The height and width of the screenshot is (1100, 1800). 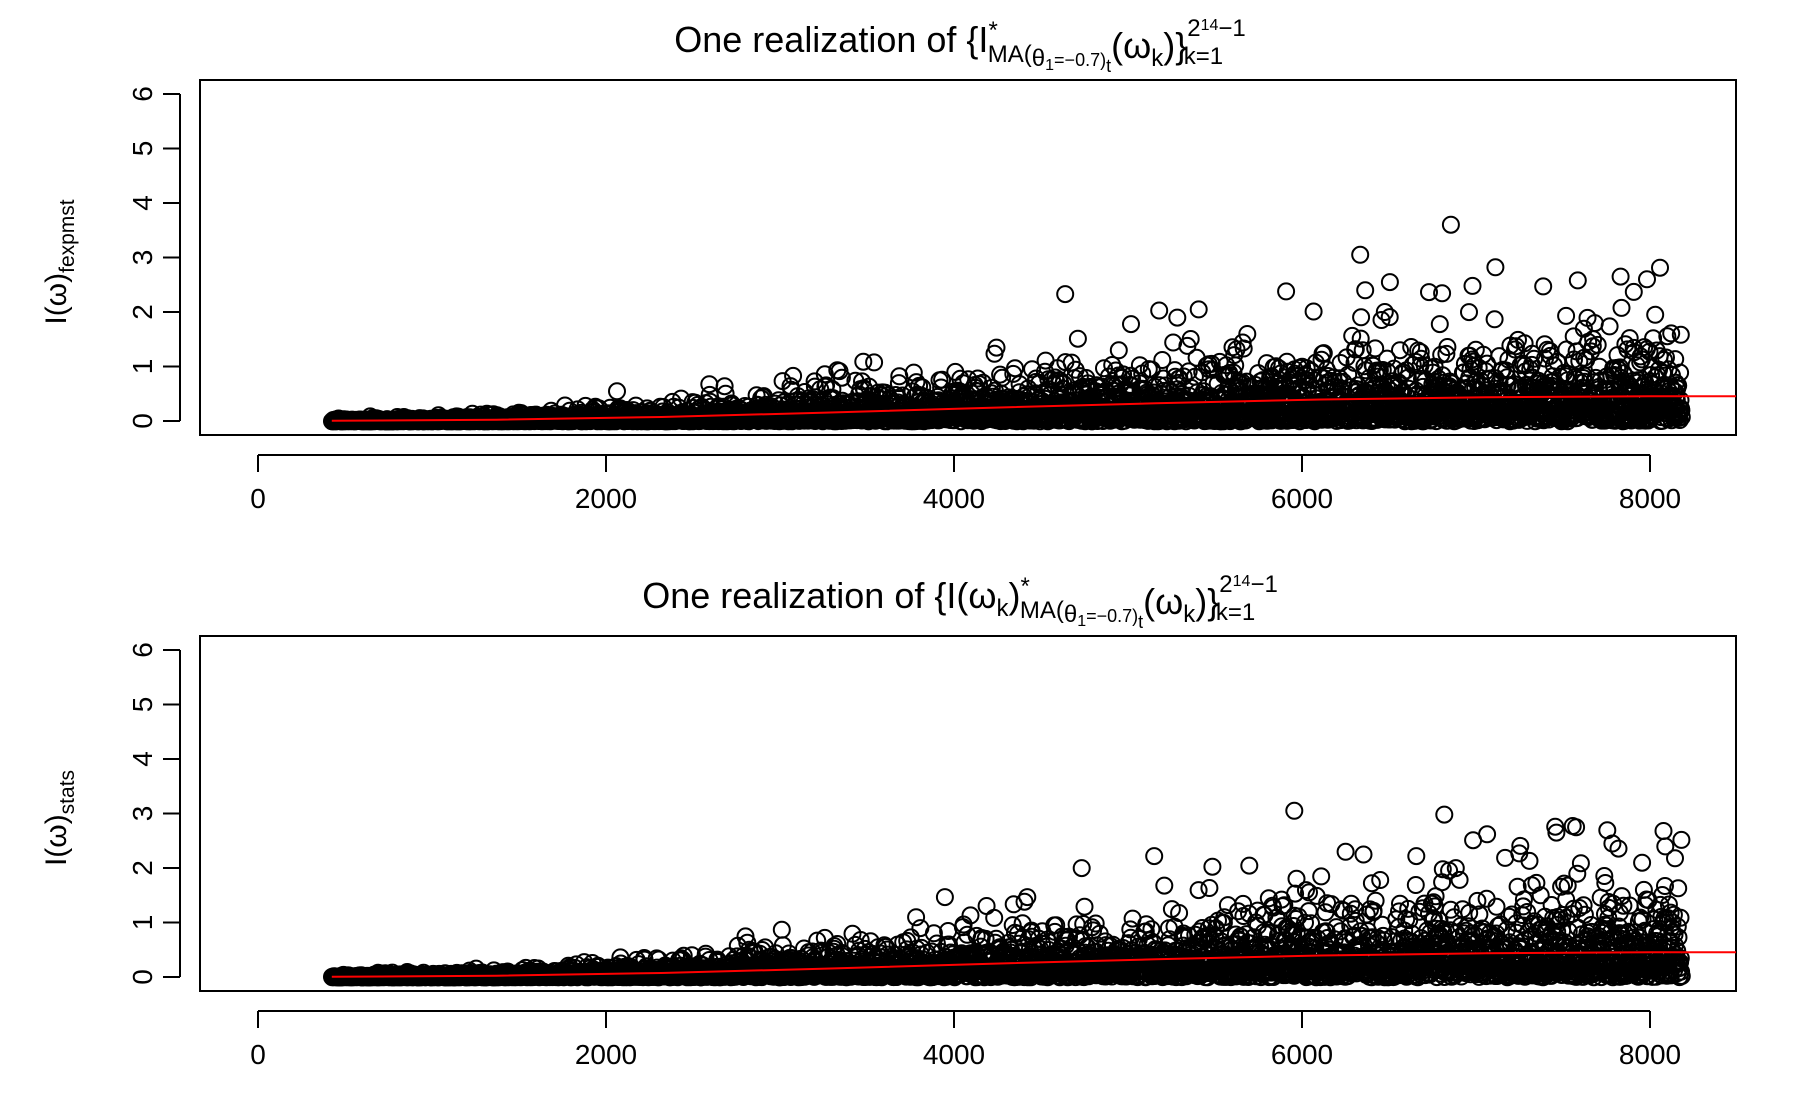 I want to click on panel-top-ylabel: I(ω)fexpmst, so click(x=59, y=261).